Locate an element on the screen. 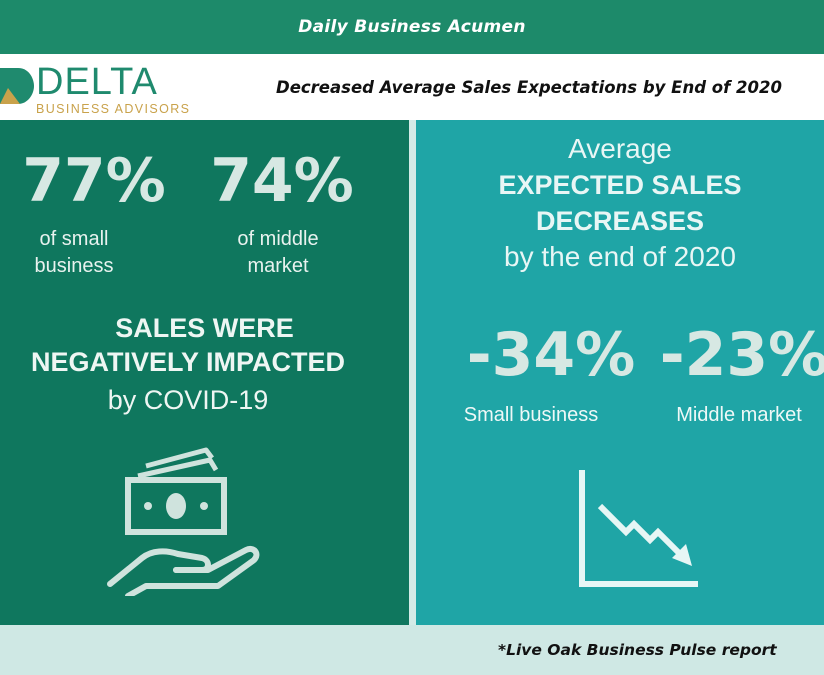  middle-market-decrease-caption: Middle market is located at coordinates (739, 415).